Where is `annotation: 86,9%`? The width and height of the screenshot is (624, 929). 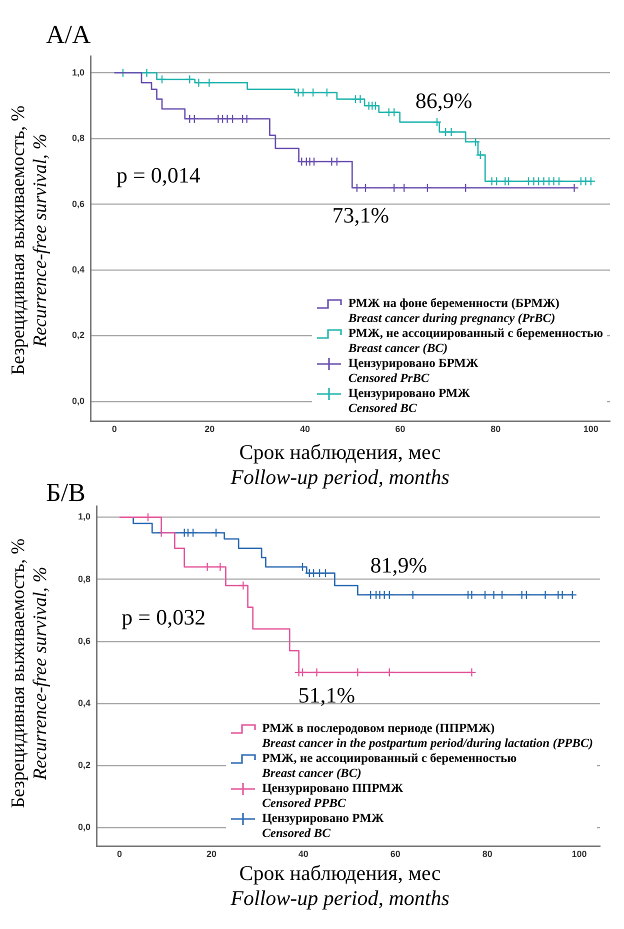
annotation: 86,9% is located at coordinates (443, 101).